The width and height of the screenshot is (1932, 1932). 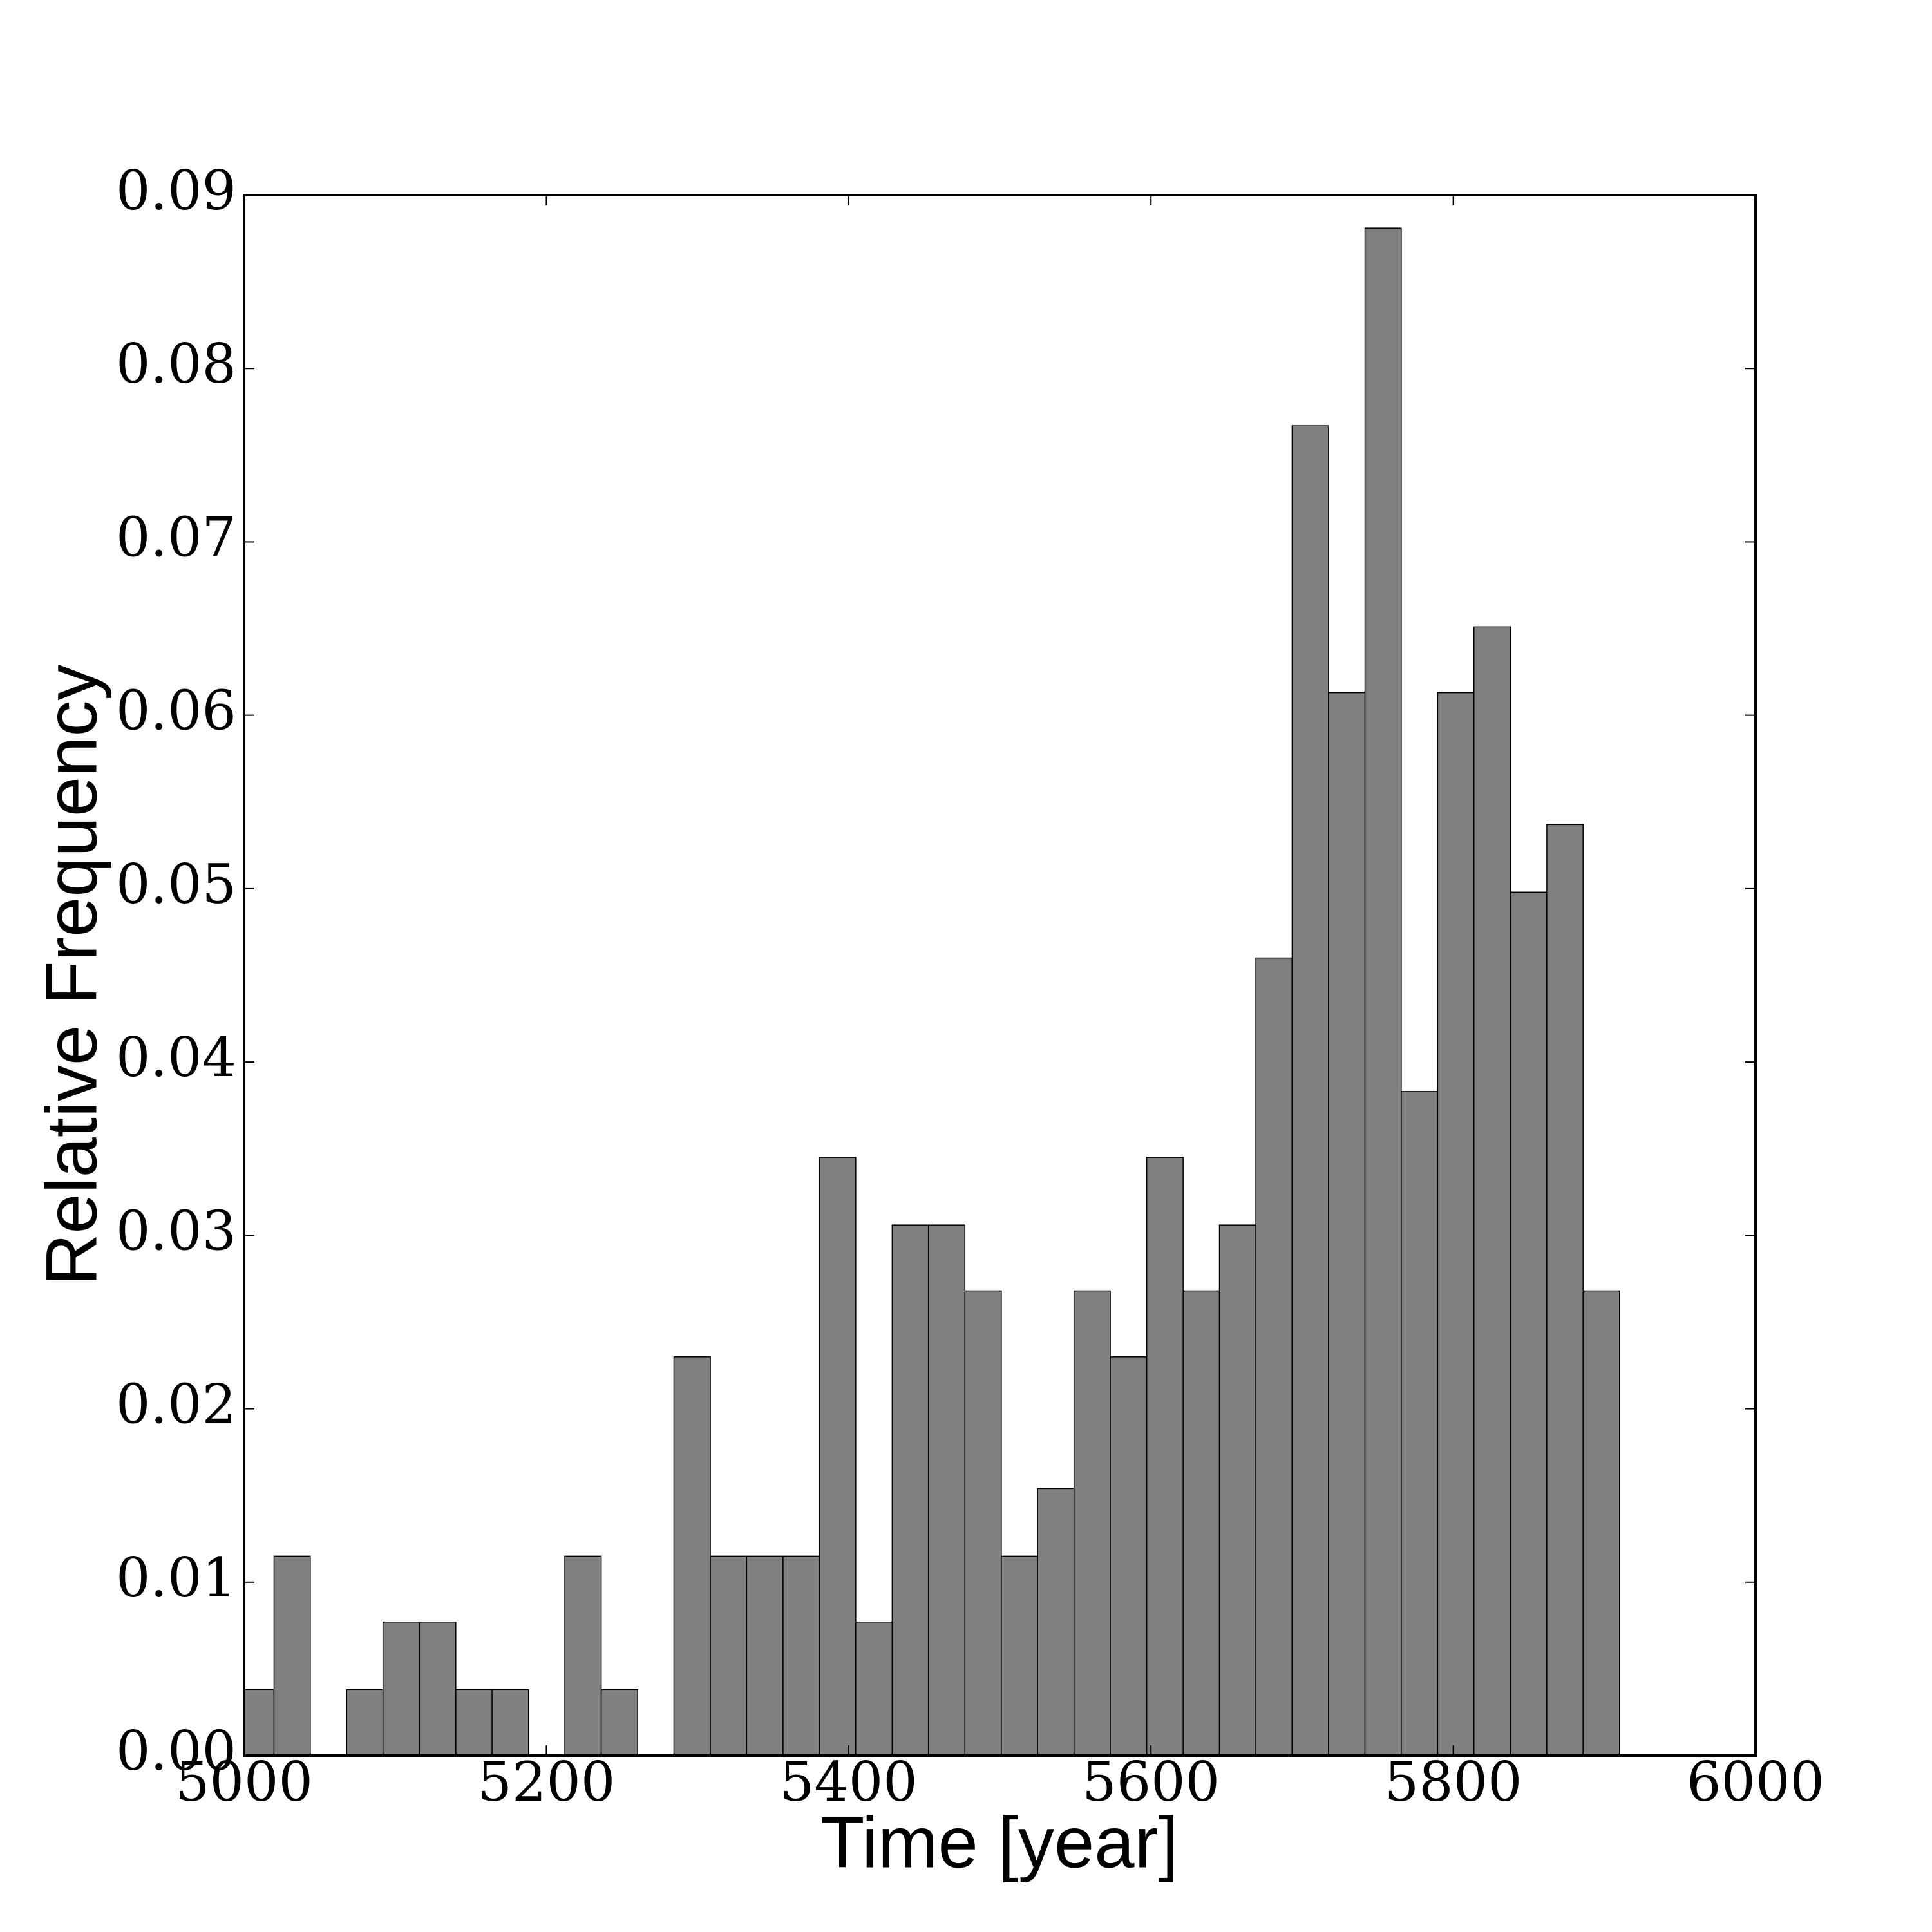 I want to click on x-tick-label: 5200, so click(x=547, y=1782).